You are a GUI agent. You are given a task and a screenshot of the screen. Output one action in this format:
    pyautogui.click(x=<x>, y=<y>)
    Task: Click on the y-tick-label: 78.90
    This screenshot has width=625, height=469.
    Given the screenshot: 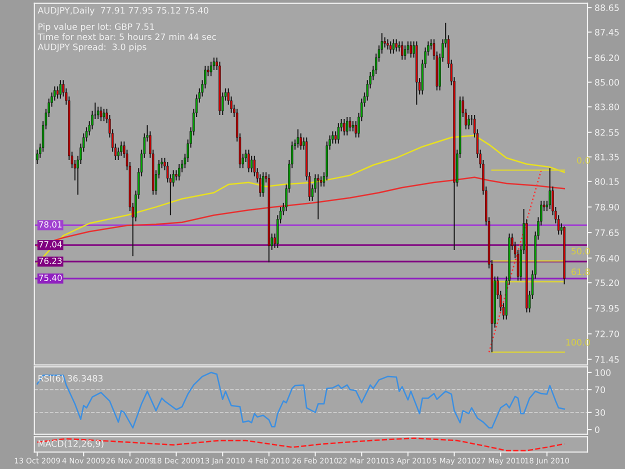 What is the action you would take?
    pyautogui.click(x=607, y=207)
    